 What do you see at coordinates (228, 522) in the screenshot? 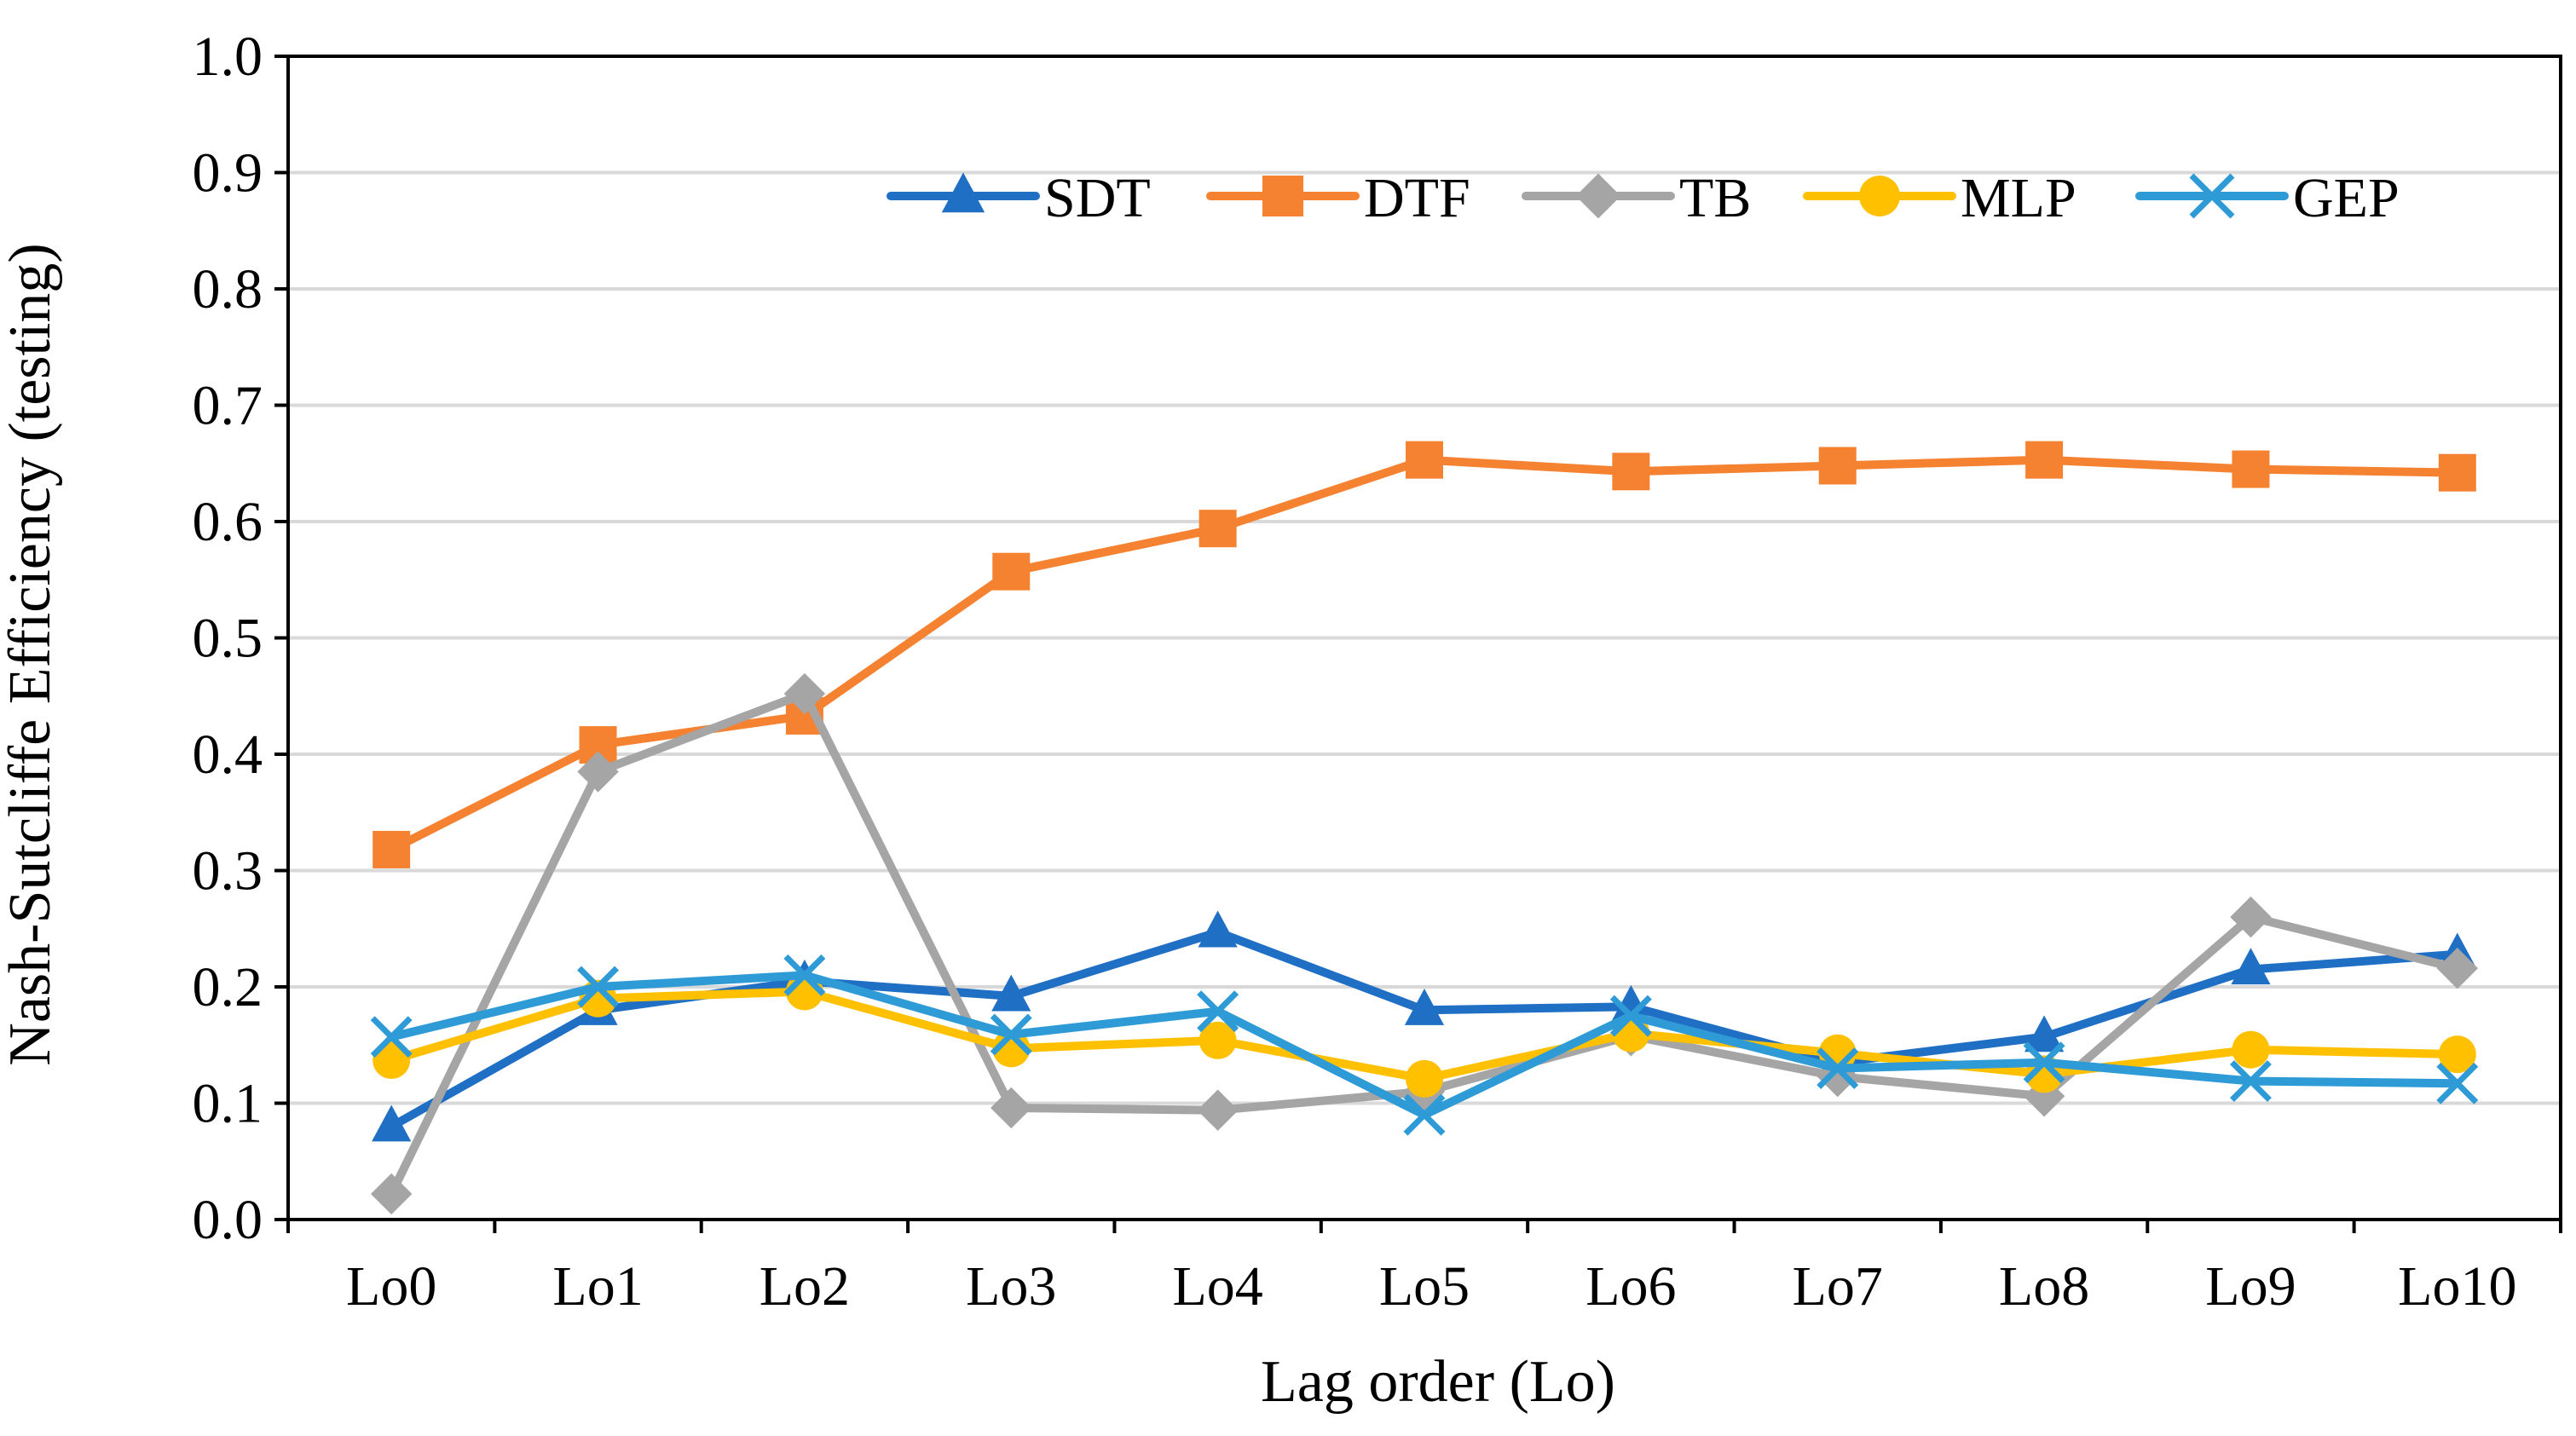
I see `y-tick-label: 0.6` at bounding box center [228, 522].